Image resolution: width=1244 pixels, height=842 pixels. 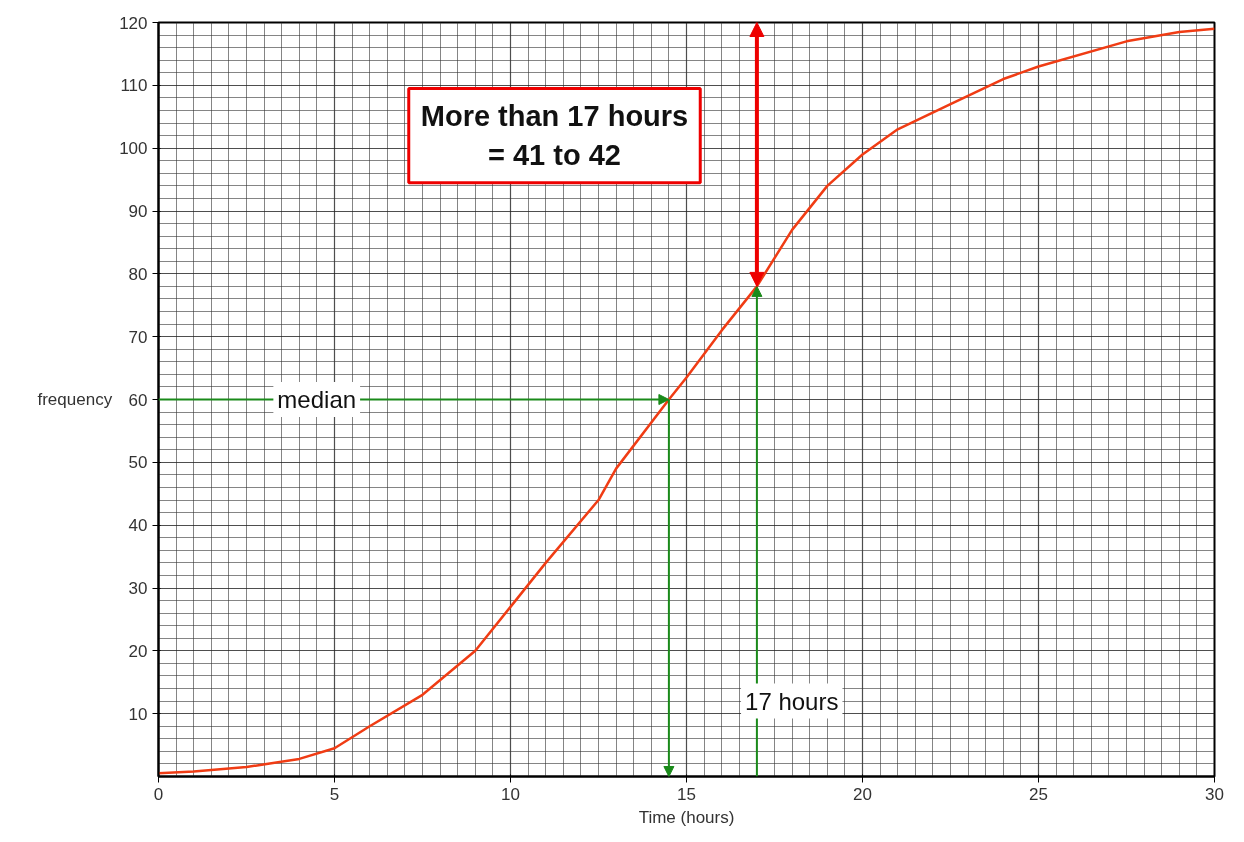 I want to click on y-tick-label: 80, so click(x=138, y=274).